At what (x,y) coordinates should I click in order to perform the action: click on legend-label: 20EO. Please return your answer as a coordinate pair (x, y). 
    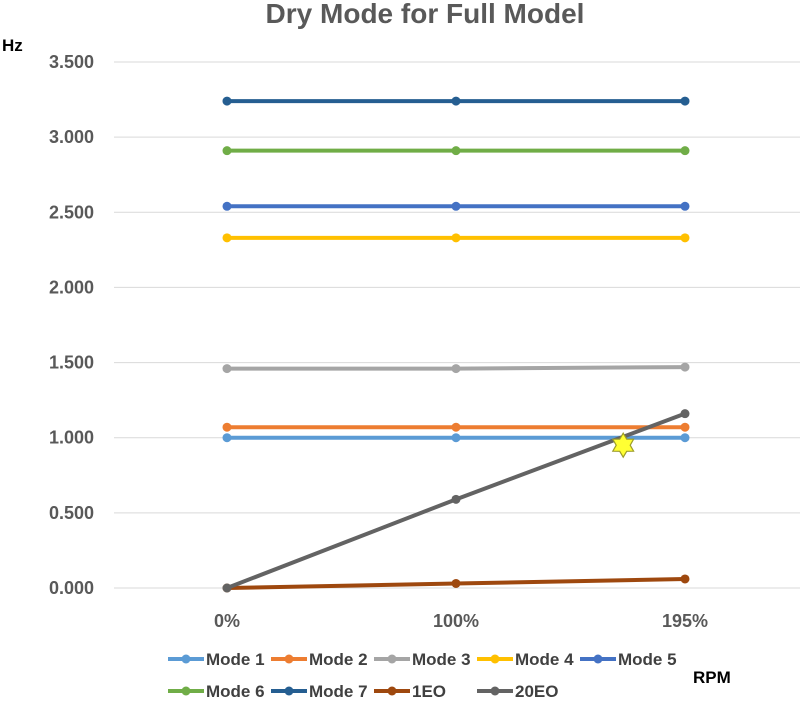
    Looking at the image, I should click on (536, 691).